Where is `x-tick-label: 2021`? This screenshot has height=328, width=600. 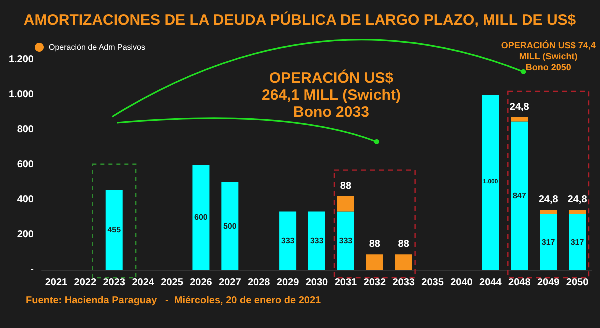
x-tick-label: 2021 is located at coordinates (56, 283).